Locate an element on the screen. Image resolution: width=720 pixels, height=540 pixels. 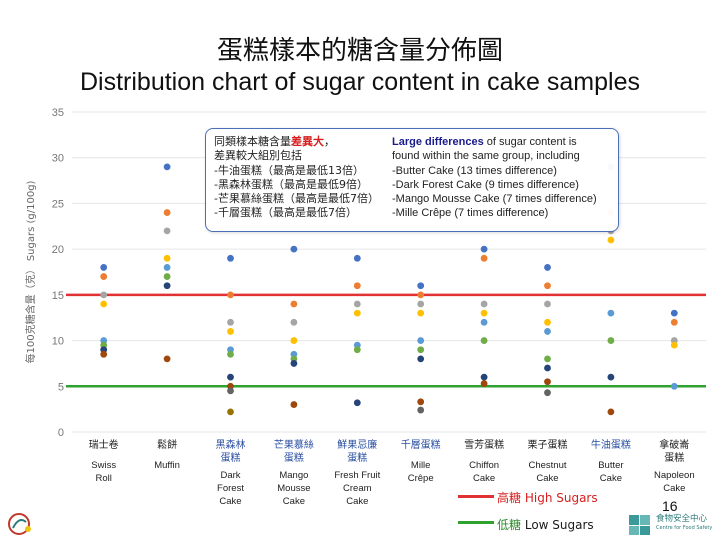
x-category-label-zh: 鬆餅 is located at coordinates (167, 444).